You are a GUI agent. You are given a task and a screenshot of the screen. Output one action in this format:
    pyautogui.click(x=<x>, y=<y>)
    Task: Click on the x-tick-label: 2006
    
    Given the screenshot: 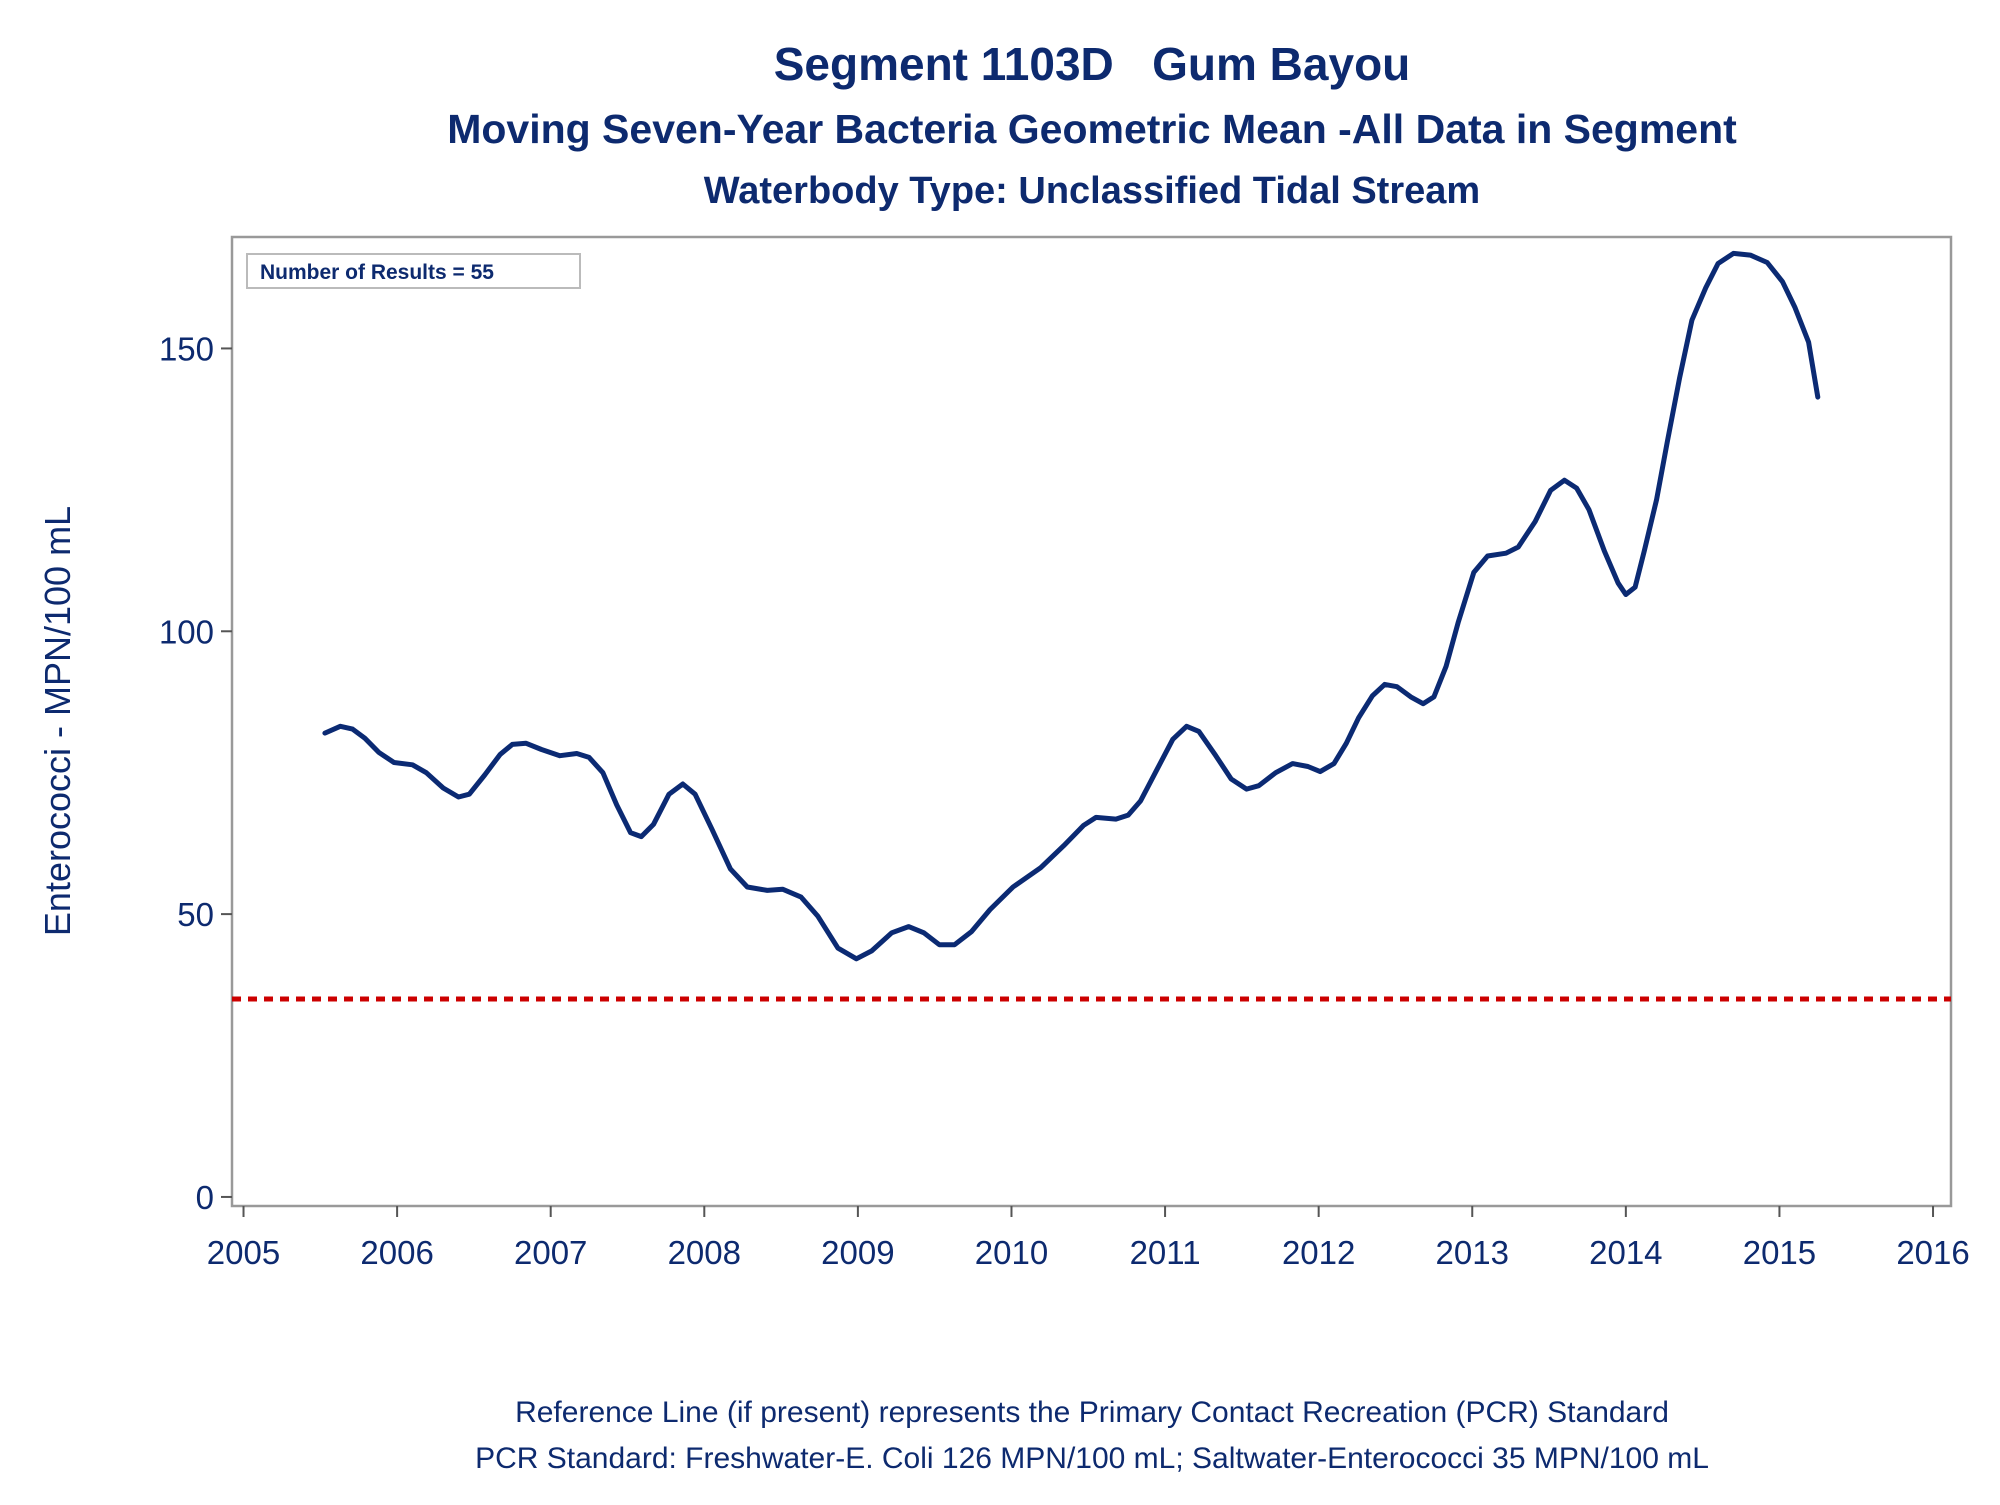 What is the action you would take?
    pyautogui.click(x=396, y=1252)
    